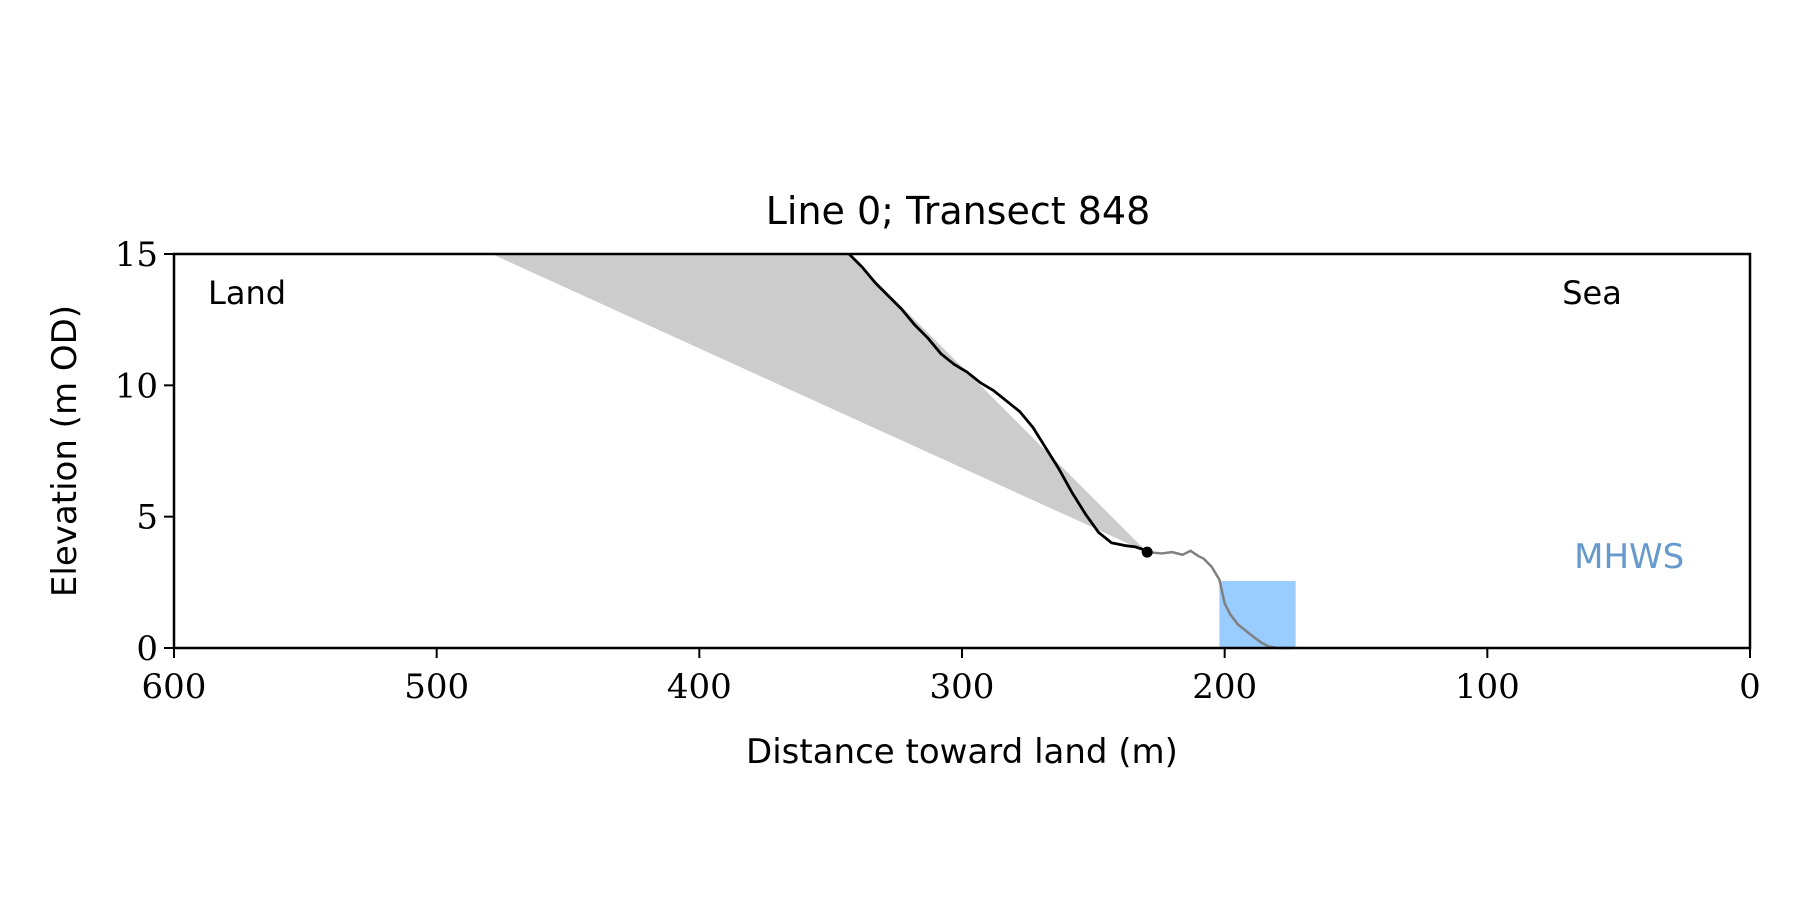 The width and height of the screenshot is (1800, 900). What do you see at coordinates (819, 403) in the screenshot?
I see `shaded-area` at bounding box center [819, 403].